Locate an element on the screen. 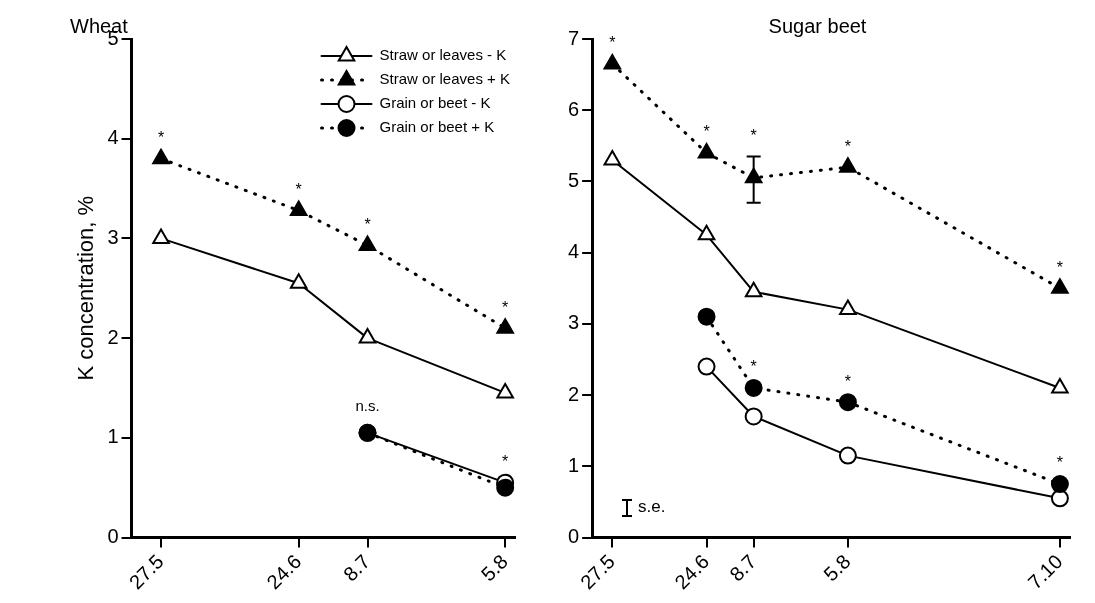 The image size is (1095, 603). y-axis-title: K concentration, % is located at coordinates (86, 288).